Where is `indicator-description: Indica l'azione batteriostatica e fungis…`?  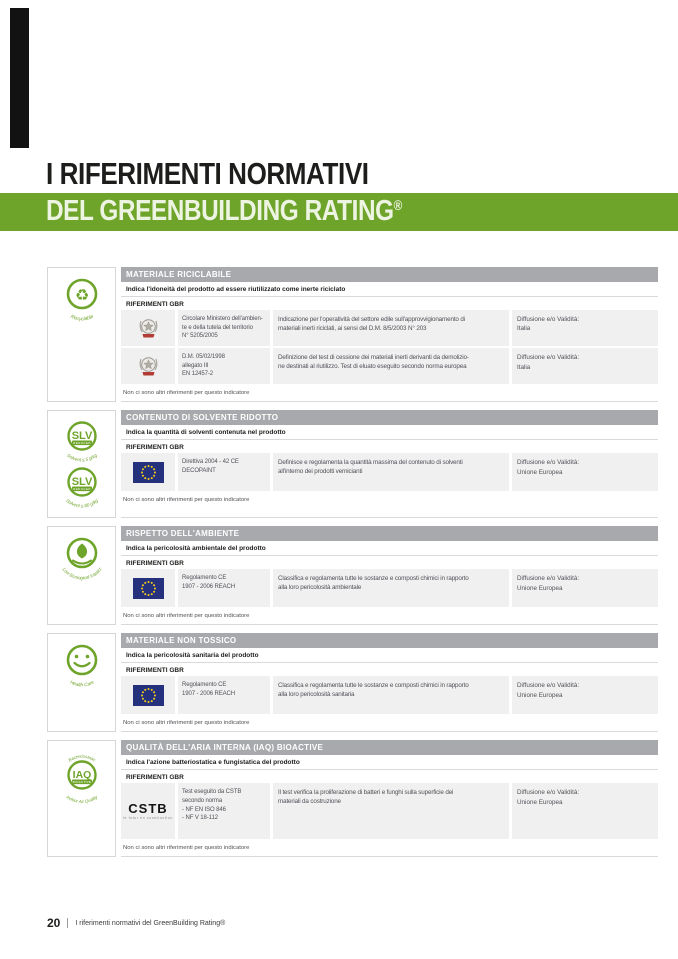
indicator-description: Indica l'azione batteriostatica e fungis… is located at coordinates (389, 763).